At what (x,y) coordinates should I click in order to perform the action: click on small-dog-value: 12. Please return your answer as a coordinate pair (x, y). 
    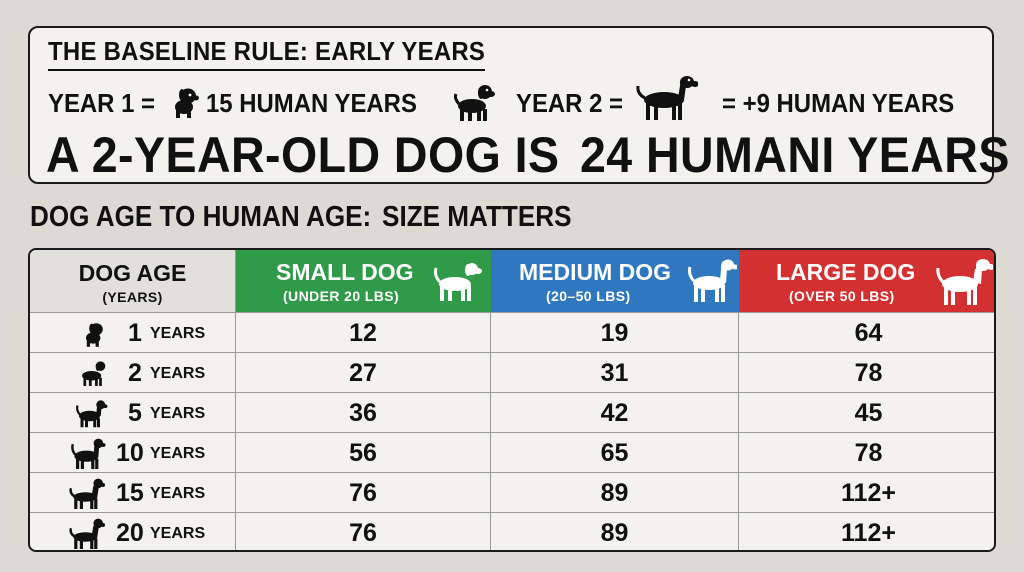
    Looking at the image, I should click on (363, 333).